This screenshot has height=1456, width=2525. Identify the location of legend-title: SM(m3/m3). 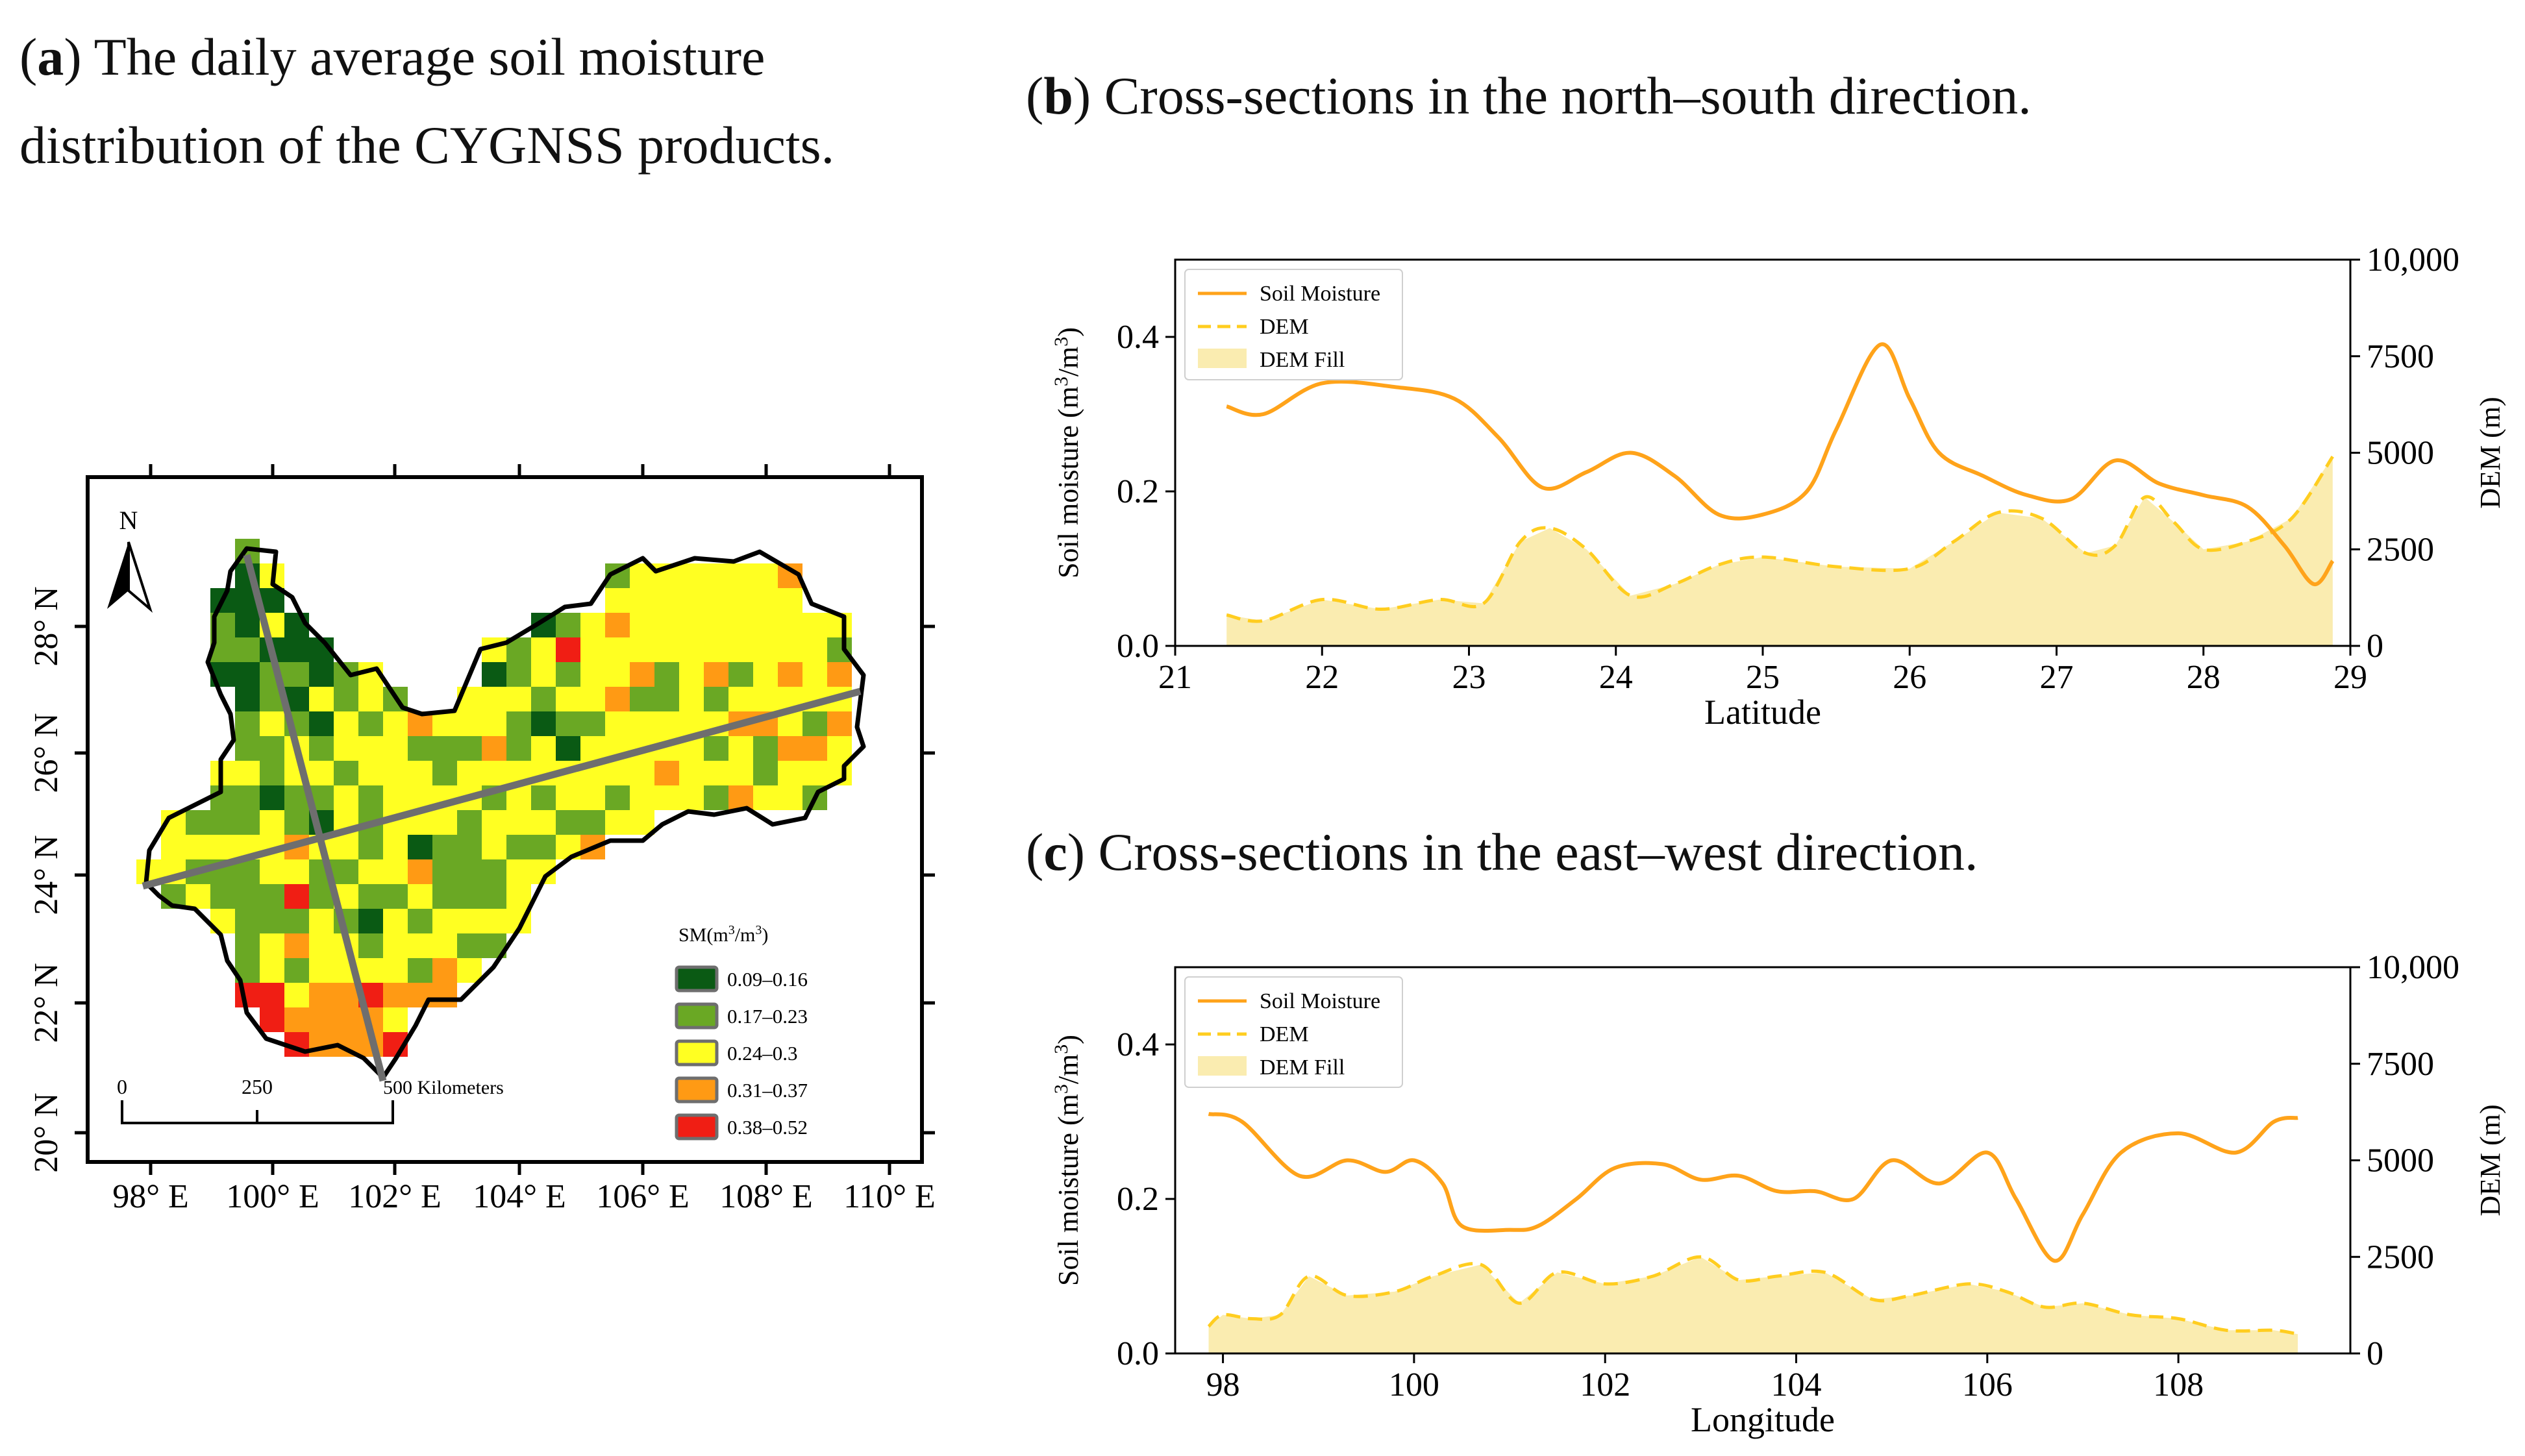
(723, 934).